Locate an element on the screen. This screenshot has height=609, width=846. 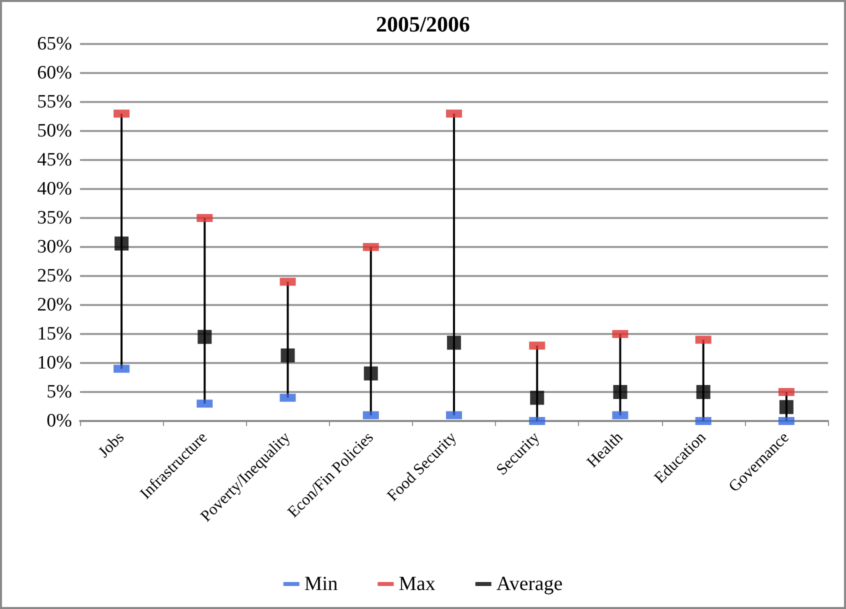
x-tick-label: Jobs is located at coordinates (111, 445).